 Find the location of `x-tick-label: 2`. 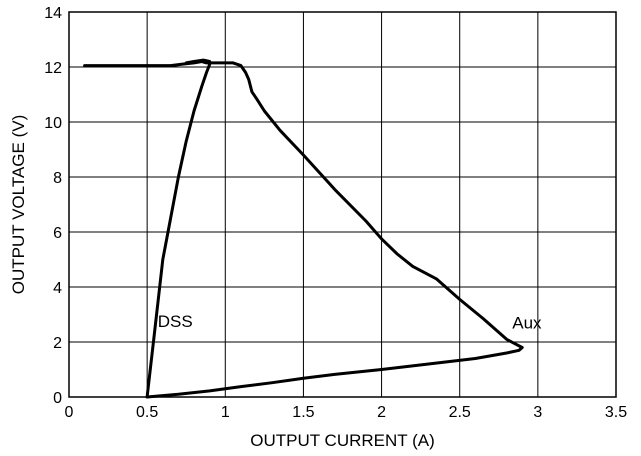

x-tick-label: 2 is located at coordinates (381, 412).